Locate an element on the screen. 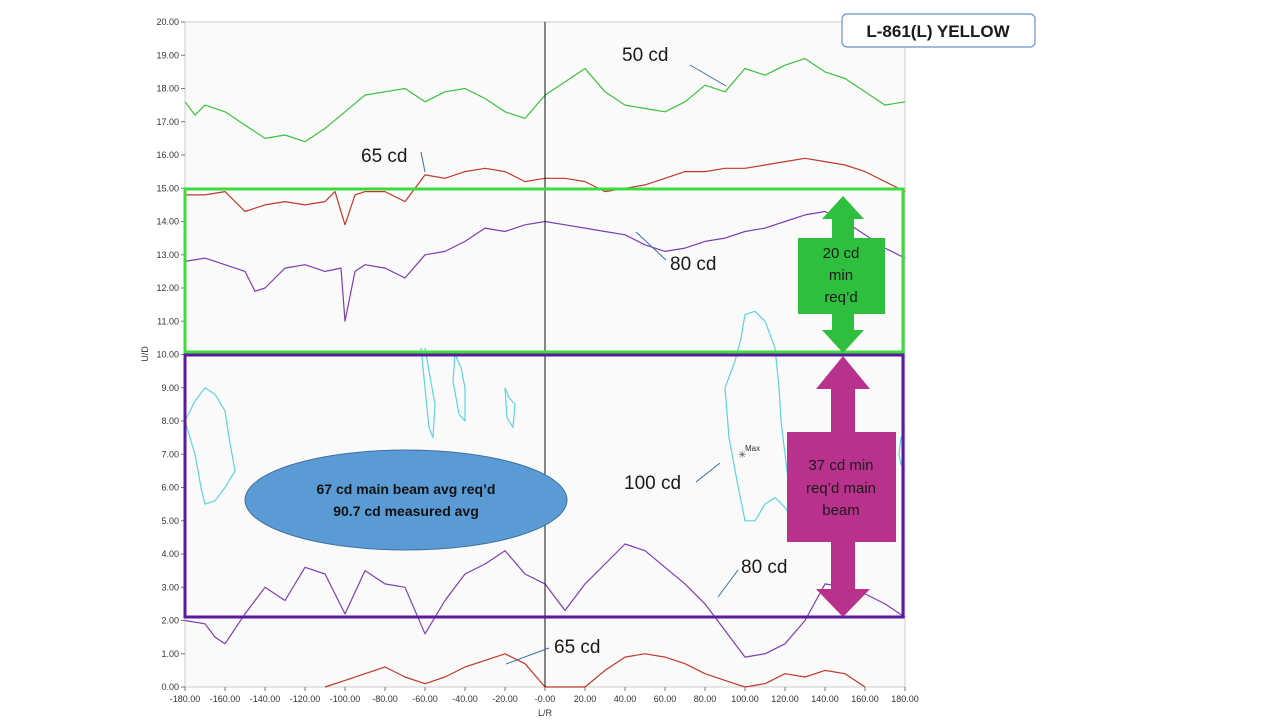  y-tick-label: 17.00 is located at coordinates (167, 122).